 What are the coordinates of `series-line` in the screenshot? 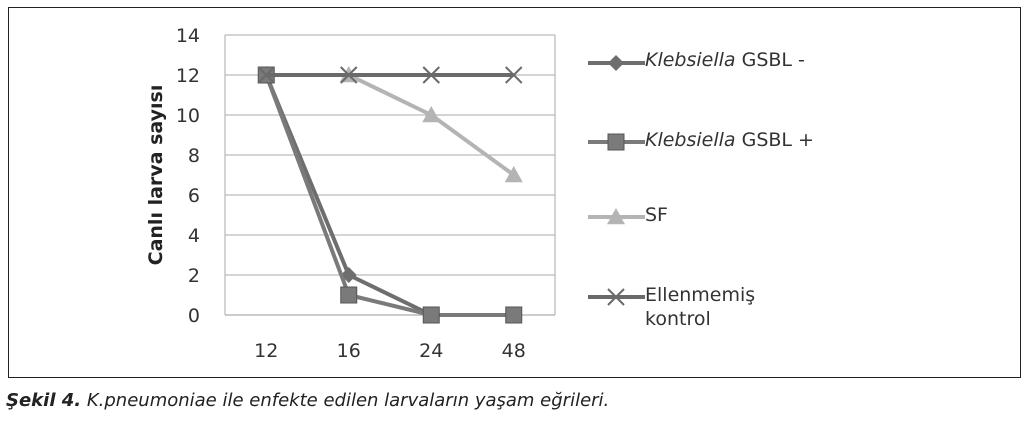 It's located at (389, 195).